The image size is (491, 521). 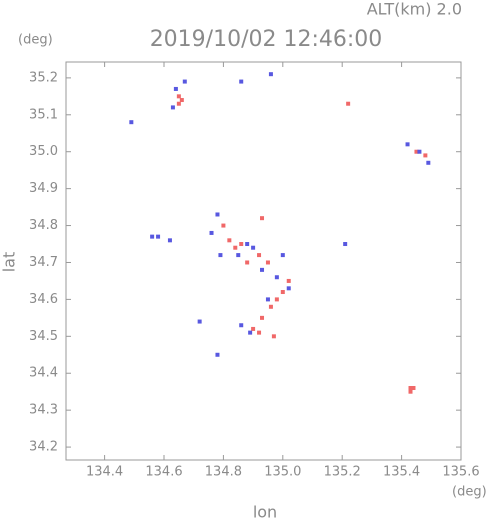 What do you see at coordinates (43, 410) in the screenshot?
I see `y-tick-label: 34.3` at bounding box center [43, 410].